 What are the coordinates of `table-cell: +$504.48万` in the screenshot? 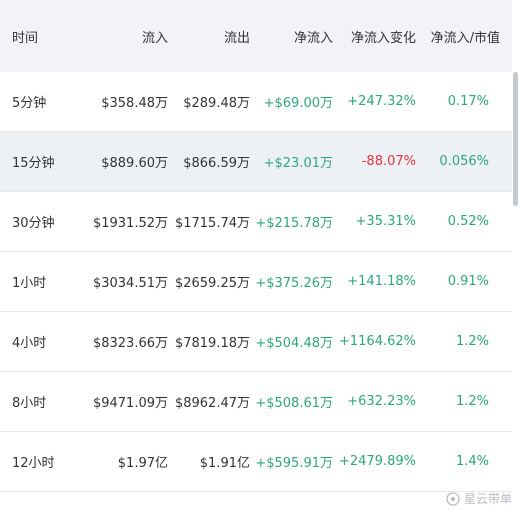 It's located at (294, 343).